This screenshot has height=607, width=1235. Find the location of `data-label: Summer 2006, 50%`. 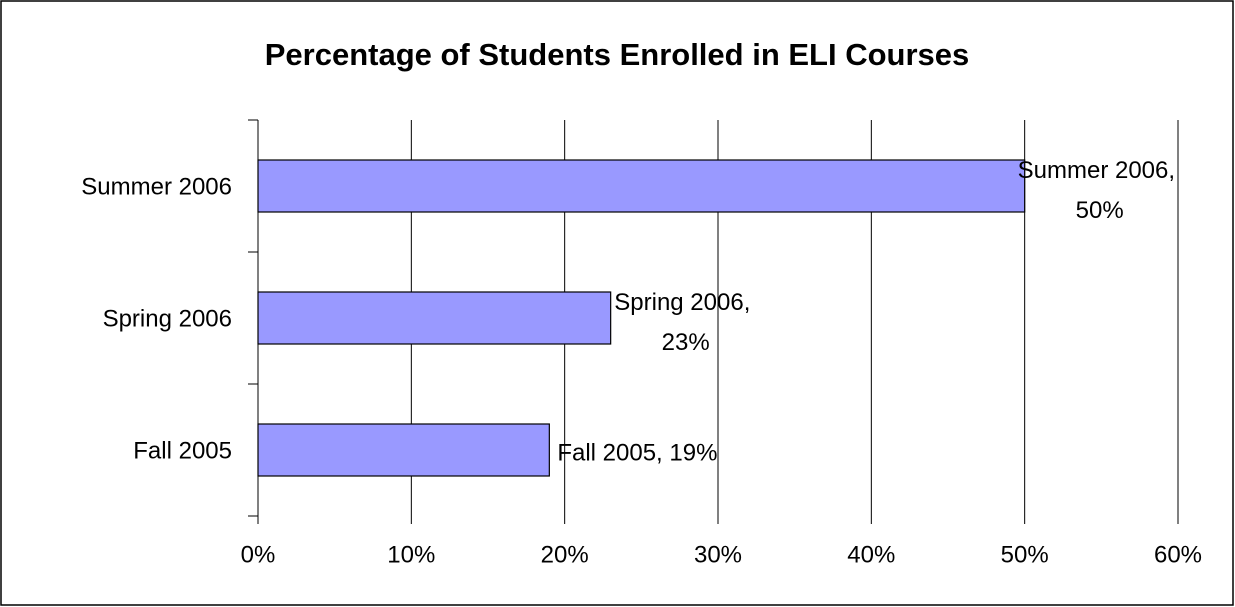

data-label: Summer 2006, 50% is located at coordinates (1100, 190).